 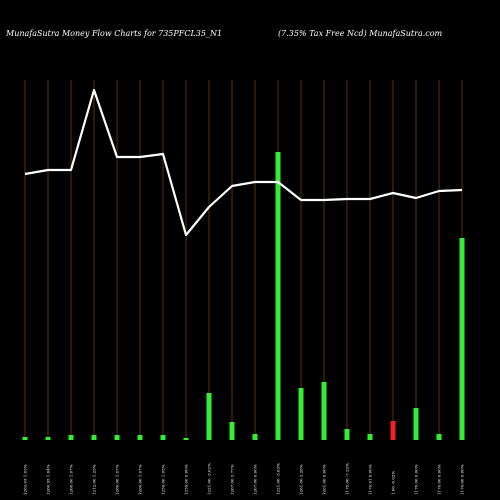 What do you see at coordinates (209, 479) in the screenshot?
I see `x-tick-label: 1221.00 -3.02%` at bounding box center [209, 479].